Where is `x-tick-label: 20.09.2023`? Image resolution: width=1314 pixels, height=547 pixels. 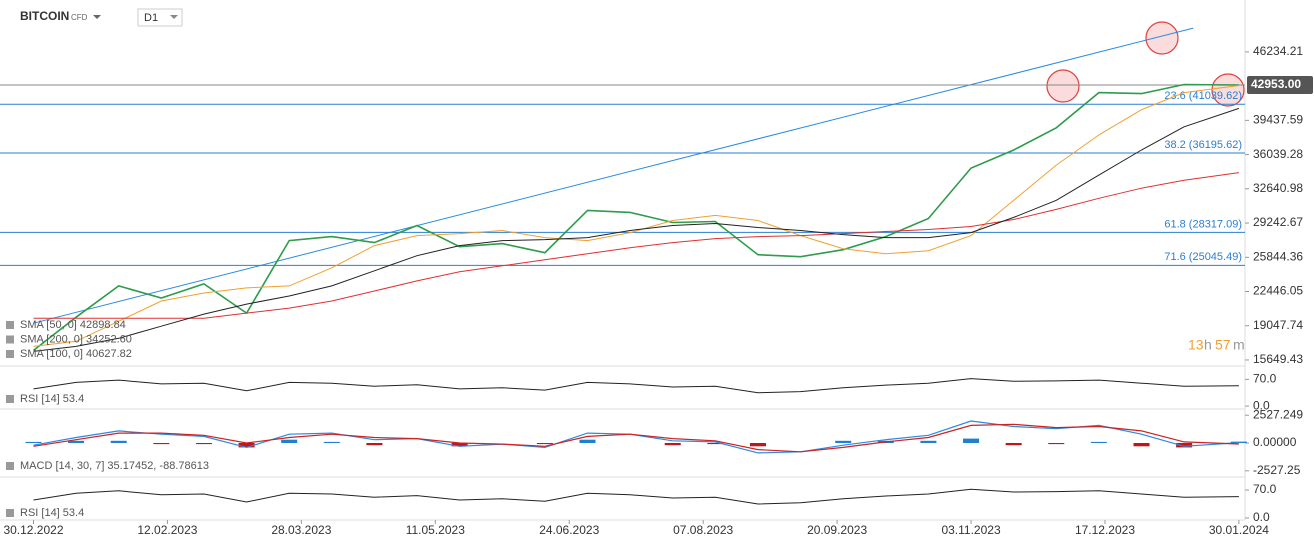 x-tick-label: 20.09.2023 is located at coordinates (837, 530).